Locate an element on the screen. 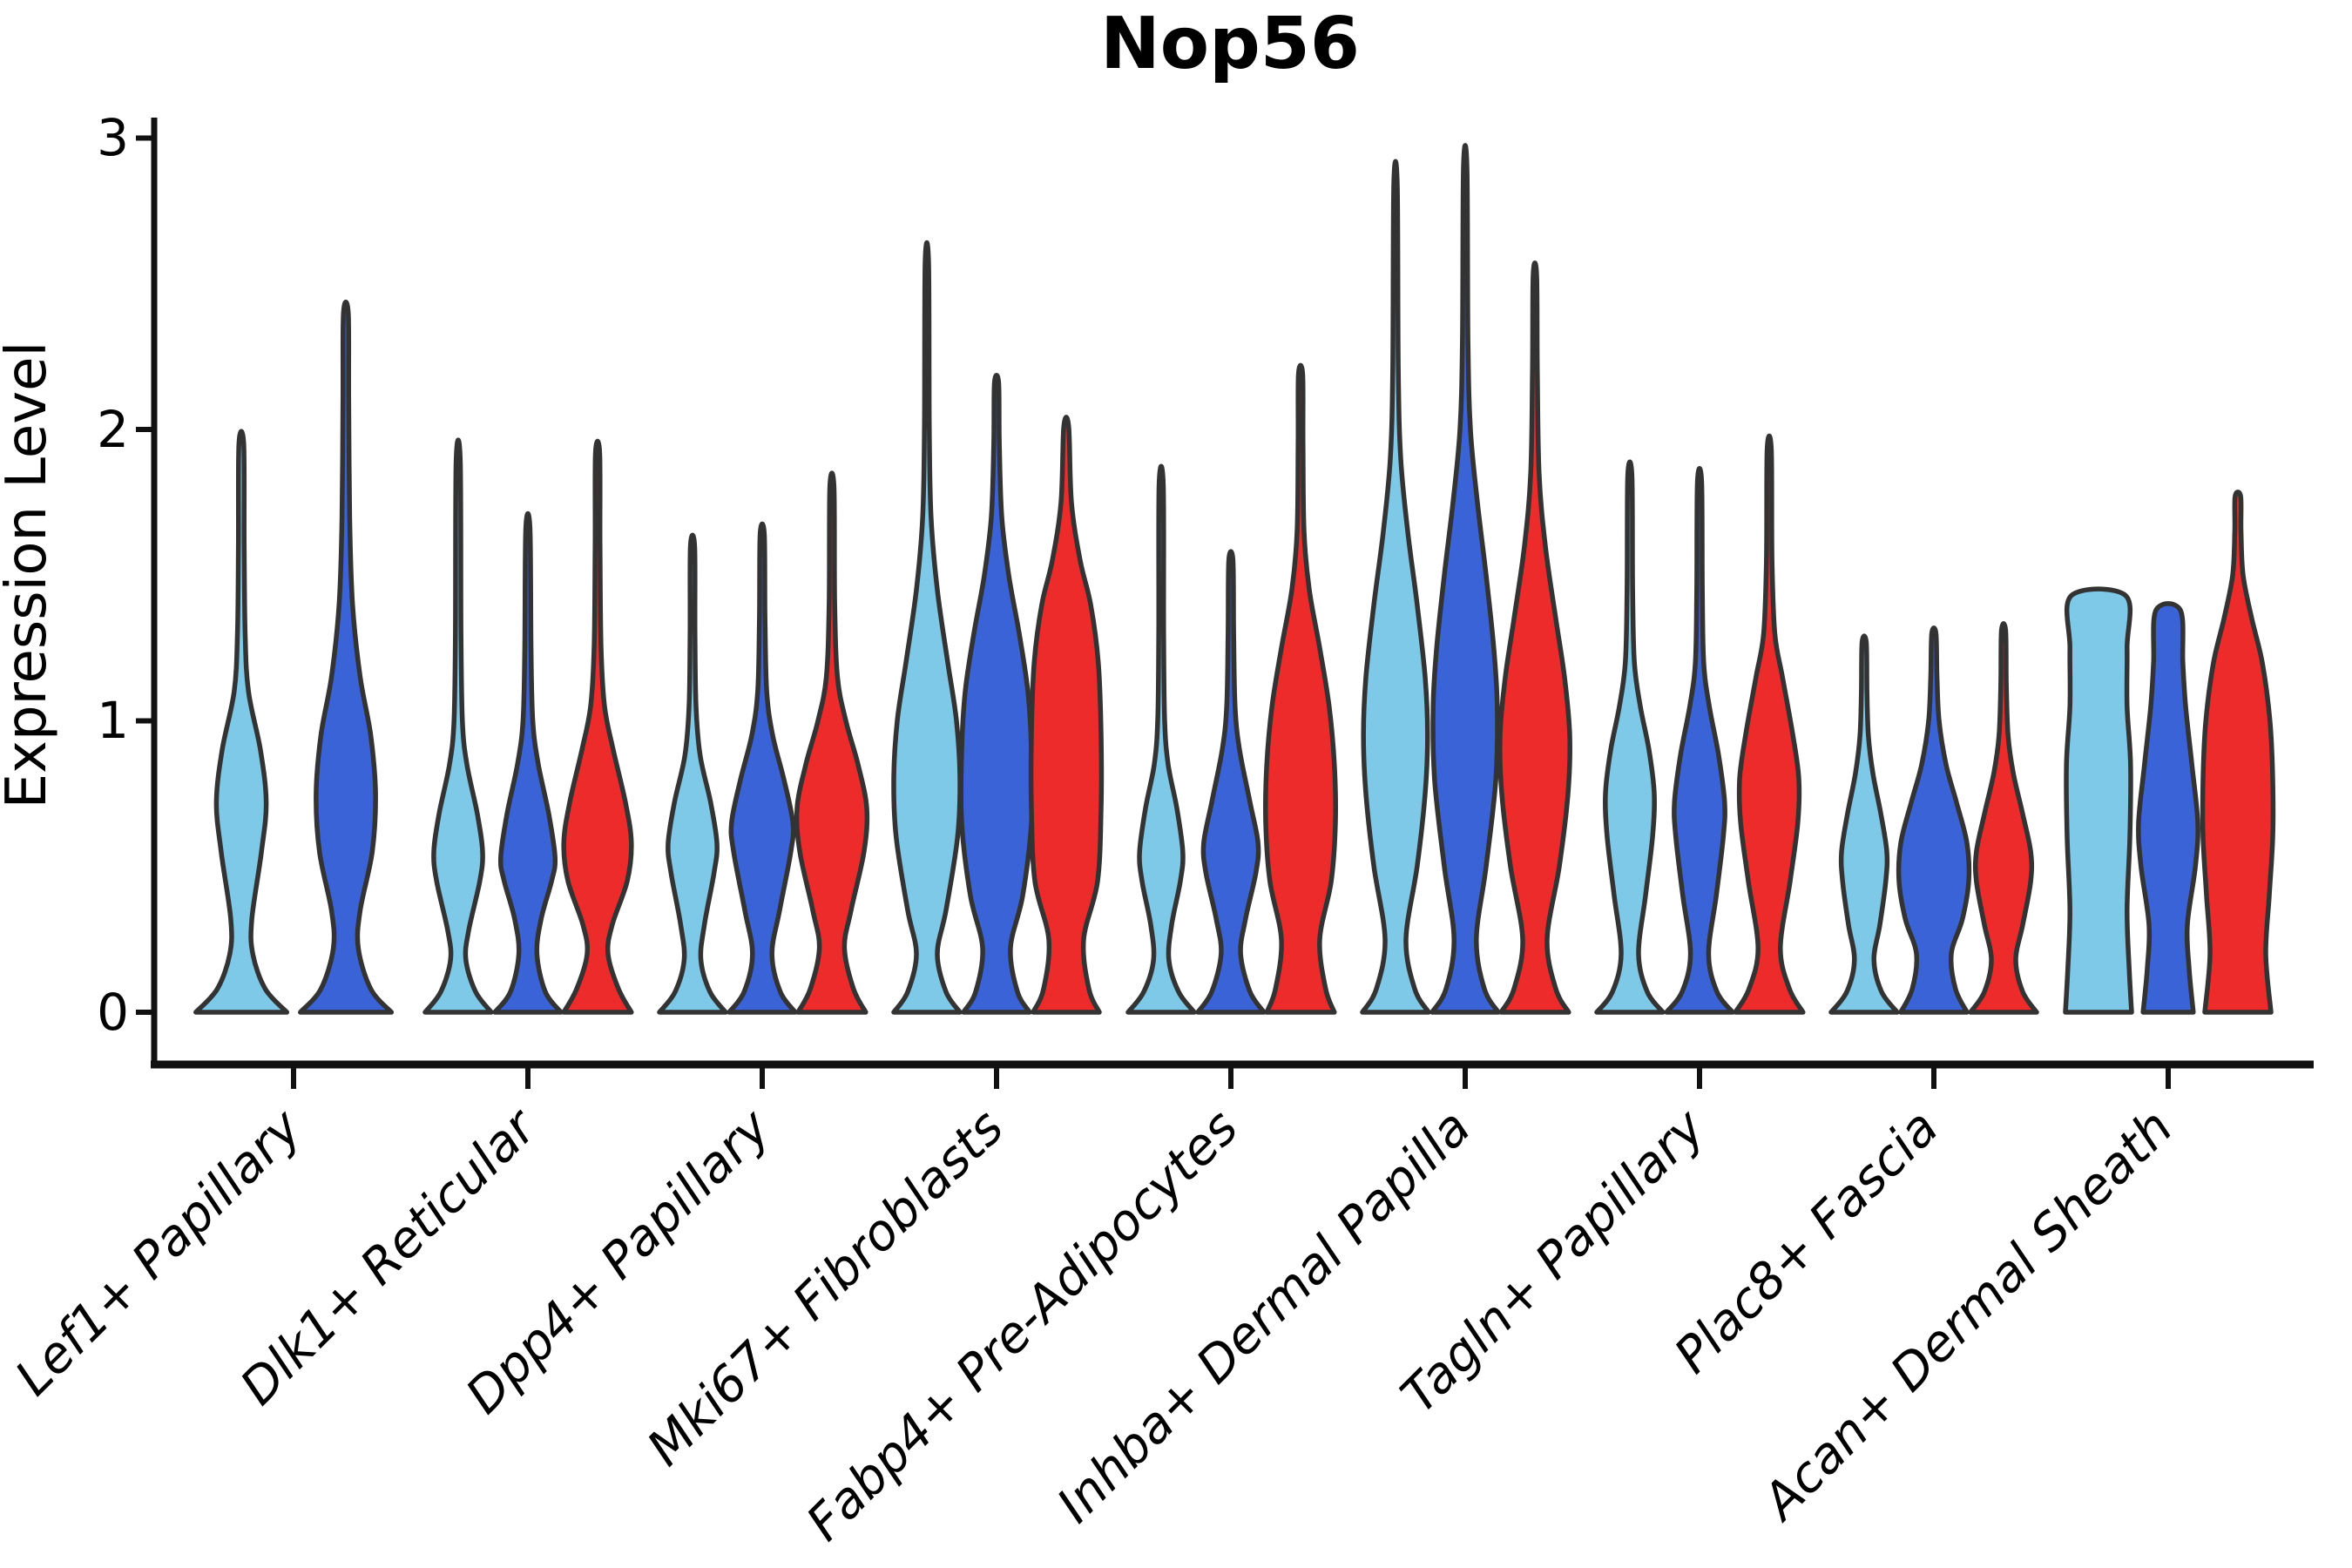 This screenshot has height=1568, width=2352. violin-acan-dermal-sheath-dark_blue is located at coordinates (2168, 808).